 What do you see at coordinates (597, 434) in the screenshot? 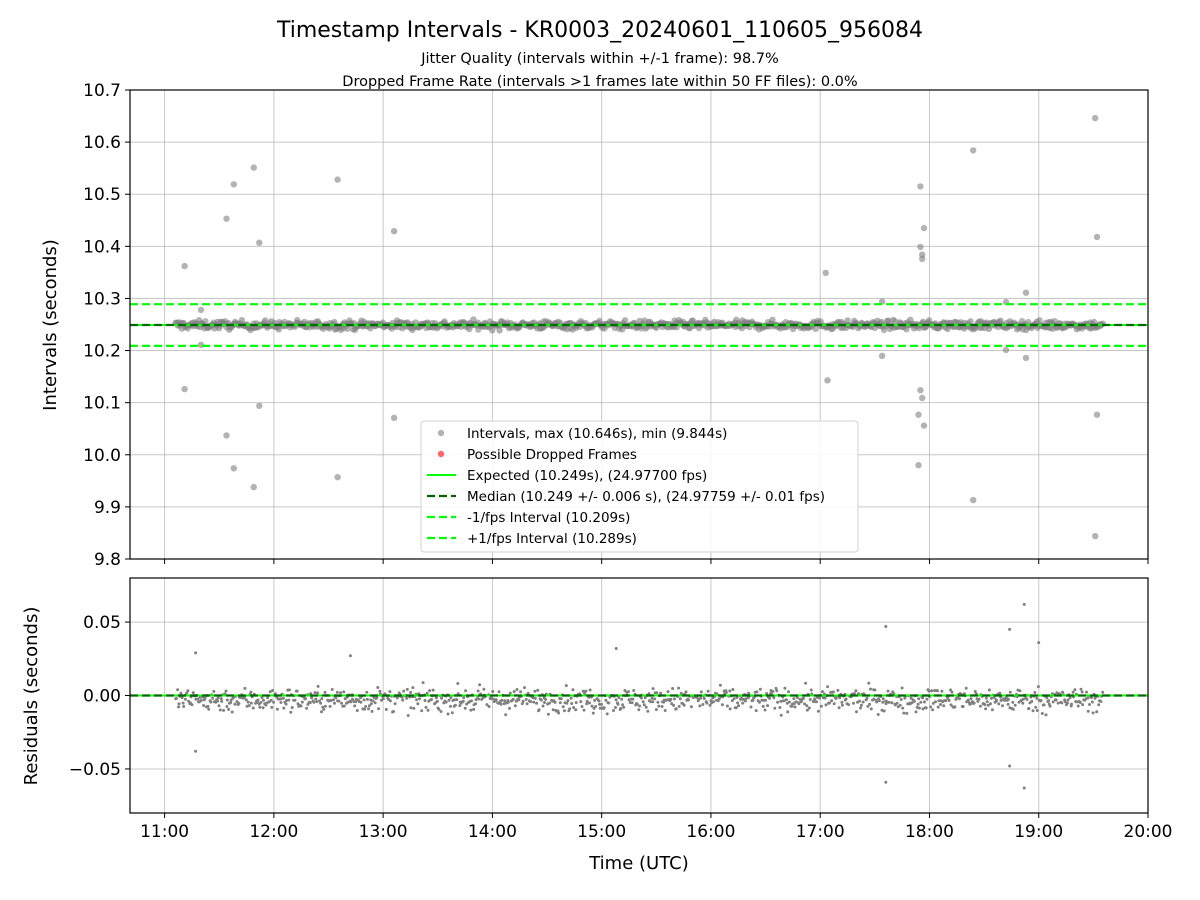
I see `legend-label-intervals: Intervals, max (10.646s), min (9.844s)` at bounding box center [597, 434].